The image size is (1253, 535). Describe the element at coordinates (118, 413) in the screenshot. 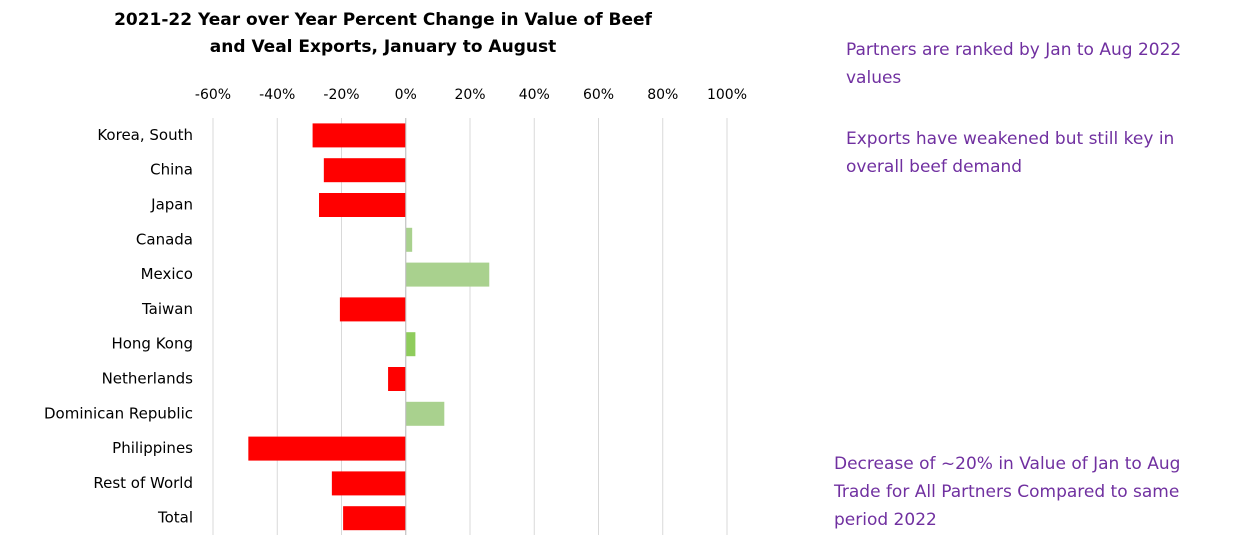

I see `y-tick-label: Dominican Republic` at that location.